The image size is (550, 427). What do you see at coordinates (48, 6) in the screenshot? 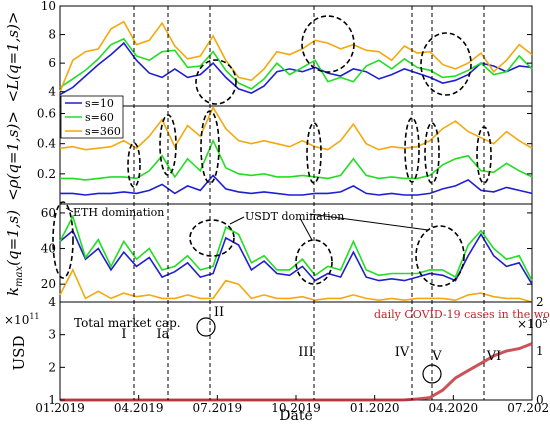
I see `y-tick-label: 10` at bounding box center [48, 6].